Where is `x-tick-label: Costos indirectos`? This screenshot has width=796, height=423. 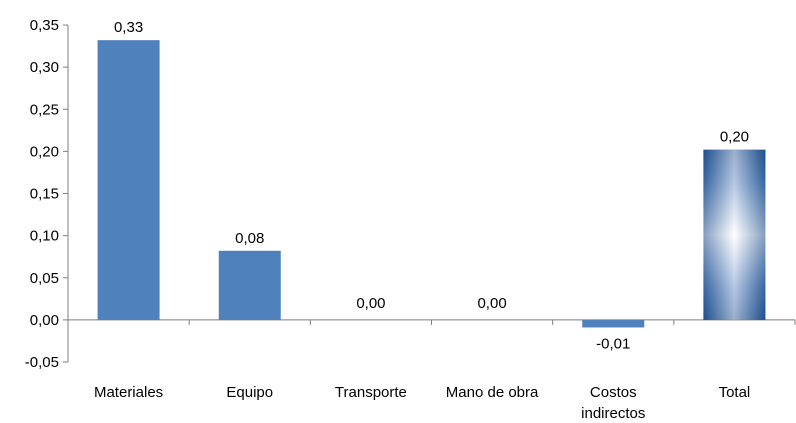 x-tick-label: Costos indirectos is located at coordinates (613, 403).